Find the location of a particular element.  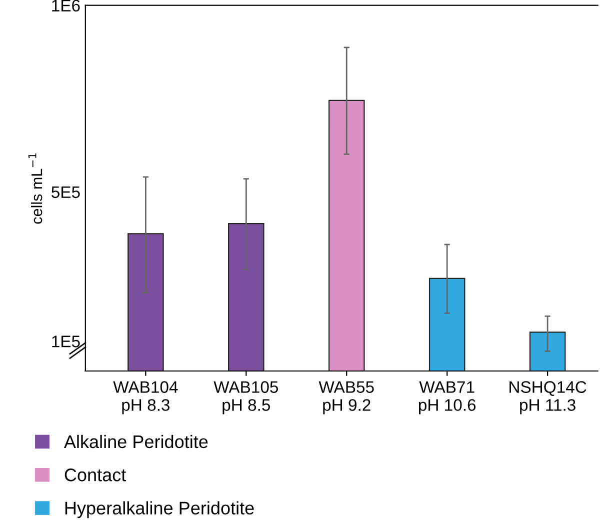

y-tick-label: 1E6 is located at coordinates (66, 6).